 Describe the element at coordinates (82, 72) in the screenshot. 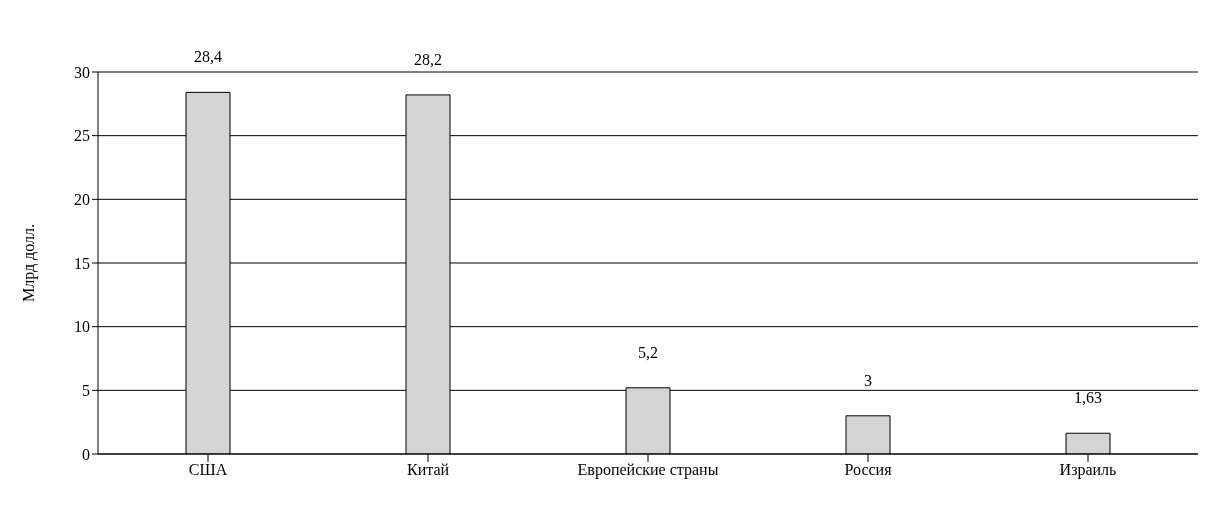

I see `y-tick-label: 30` at that location.